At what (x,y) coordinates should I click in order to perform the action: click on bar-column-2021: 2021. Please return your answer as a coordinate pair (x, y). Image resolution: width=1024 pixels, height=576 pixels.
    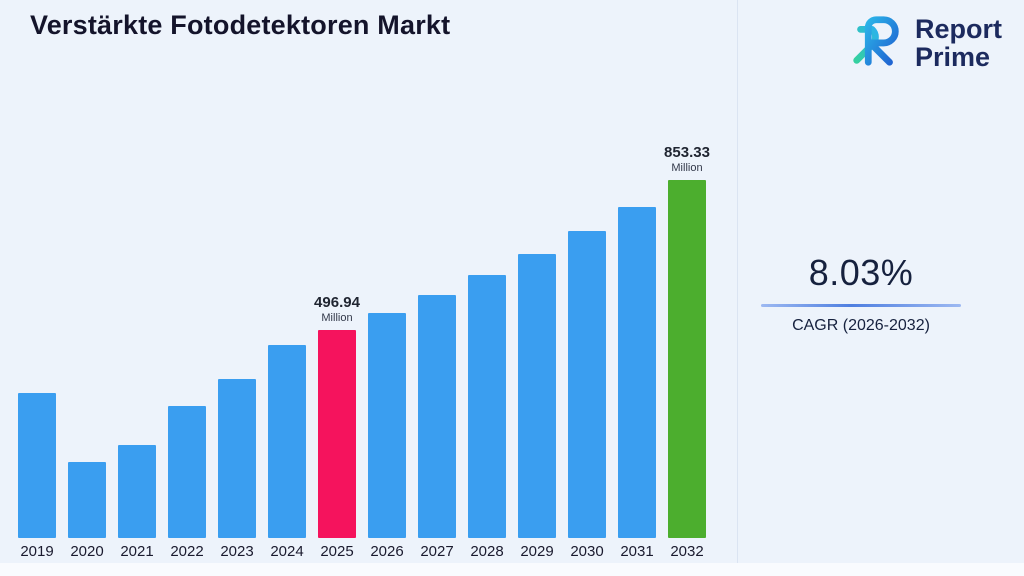
    Looking at the image, I should click on (137, 504).